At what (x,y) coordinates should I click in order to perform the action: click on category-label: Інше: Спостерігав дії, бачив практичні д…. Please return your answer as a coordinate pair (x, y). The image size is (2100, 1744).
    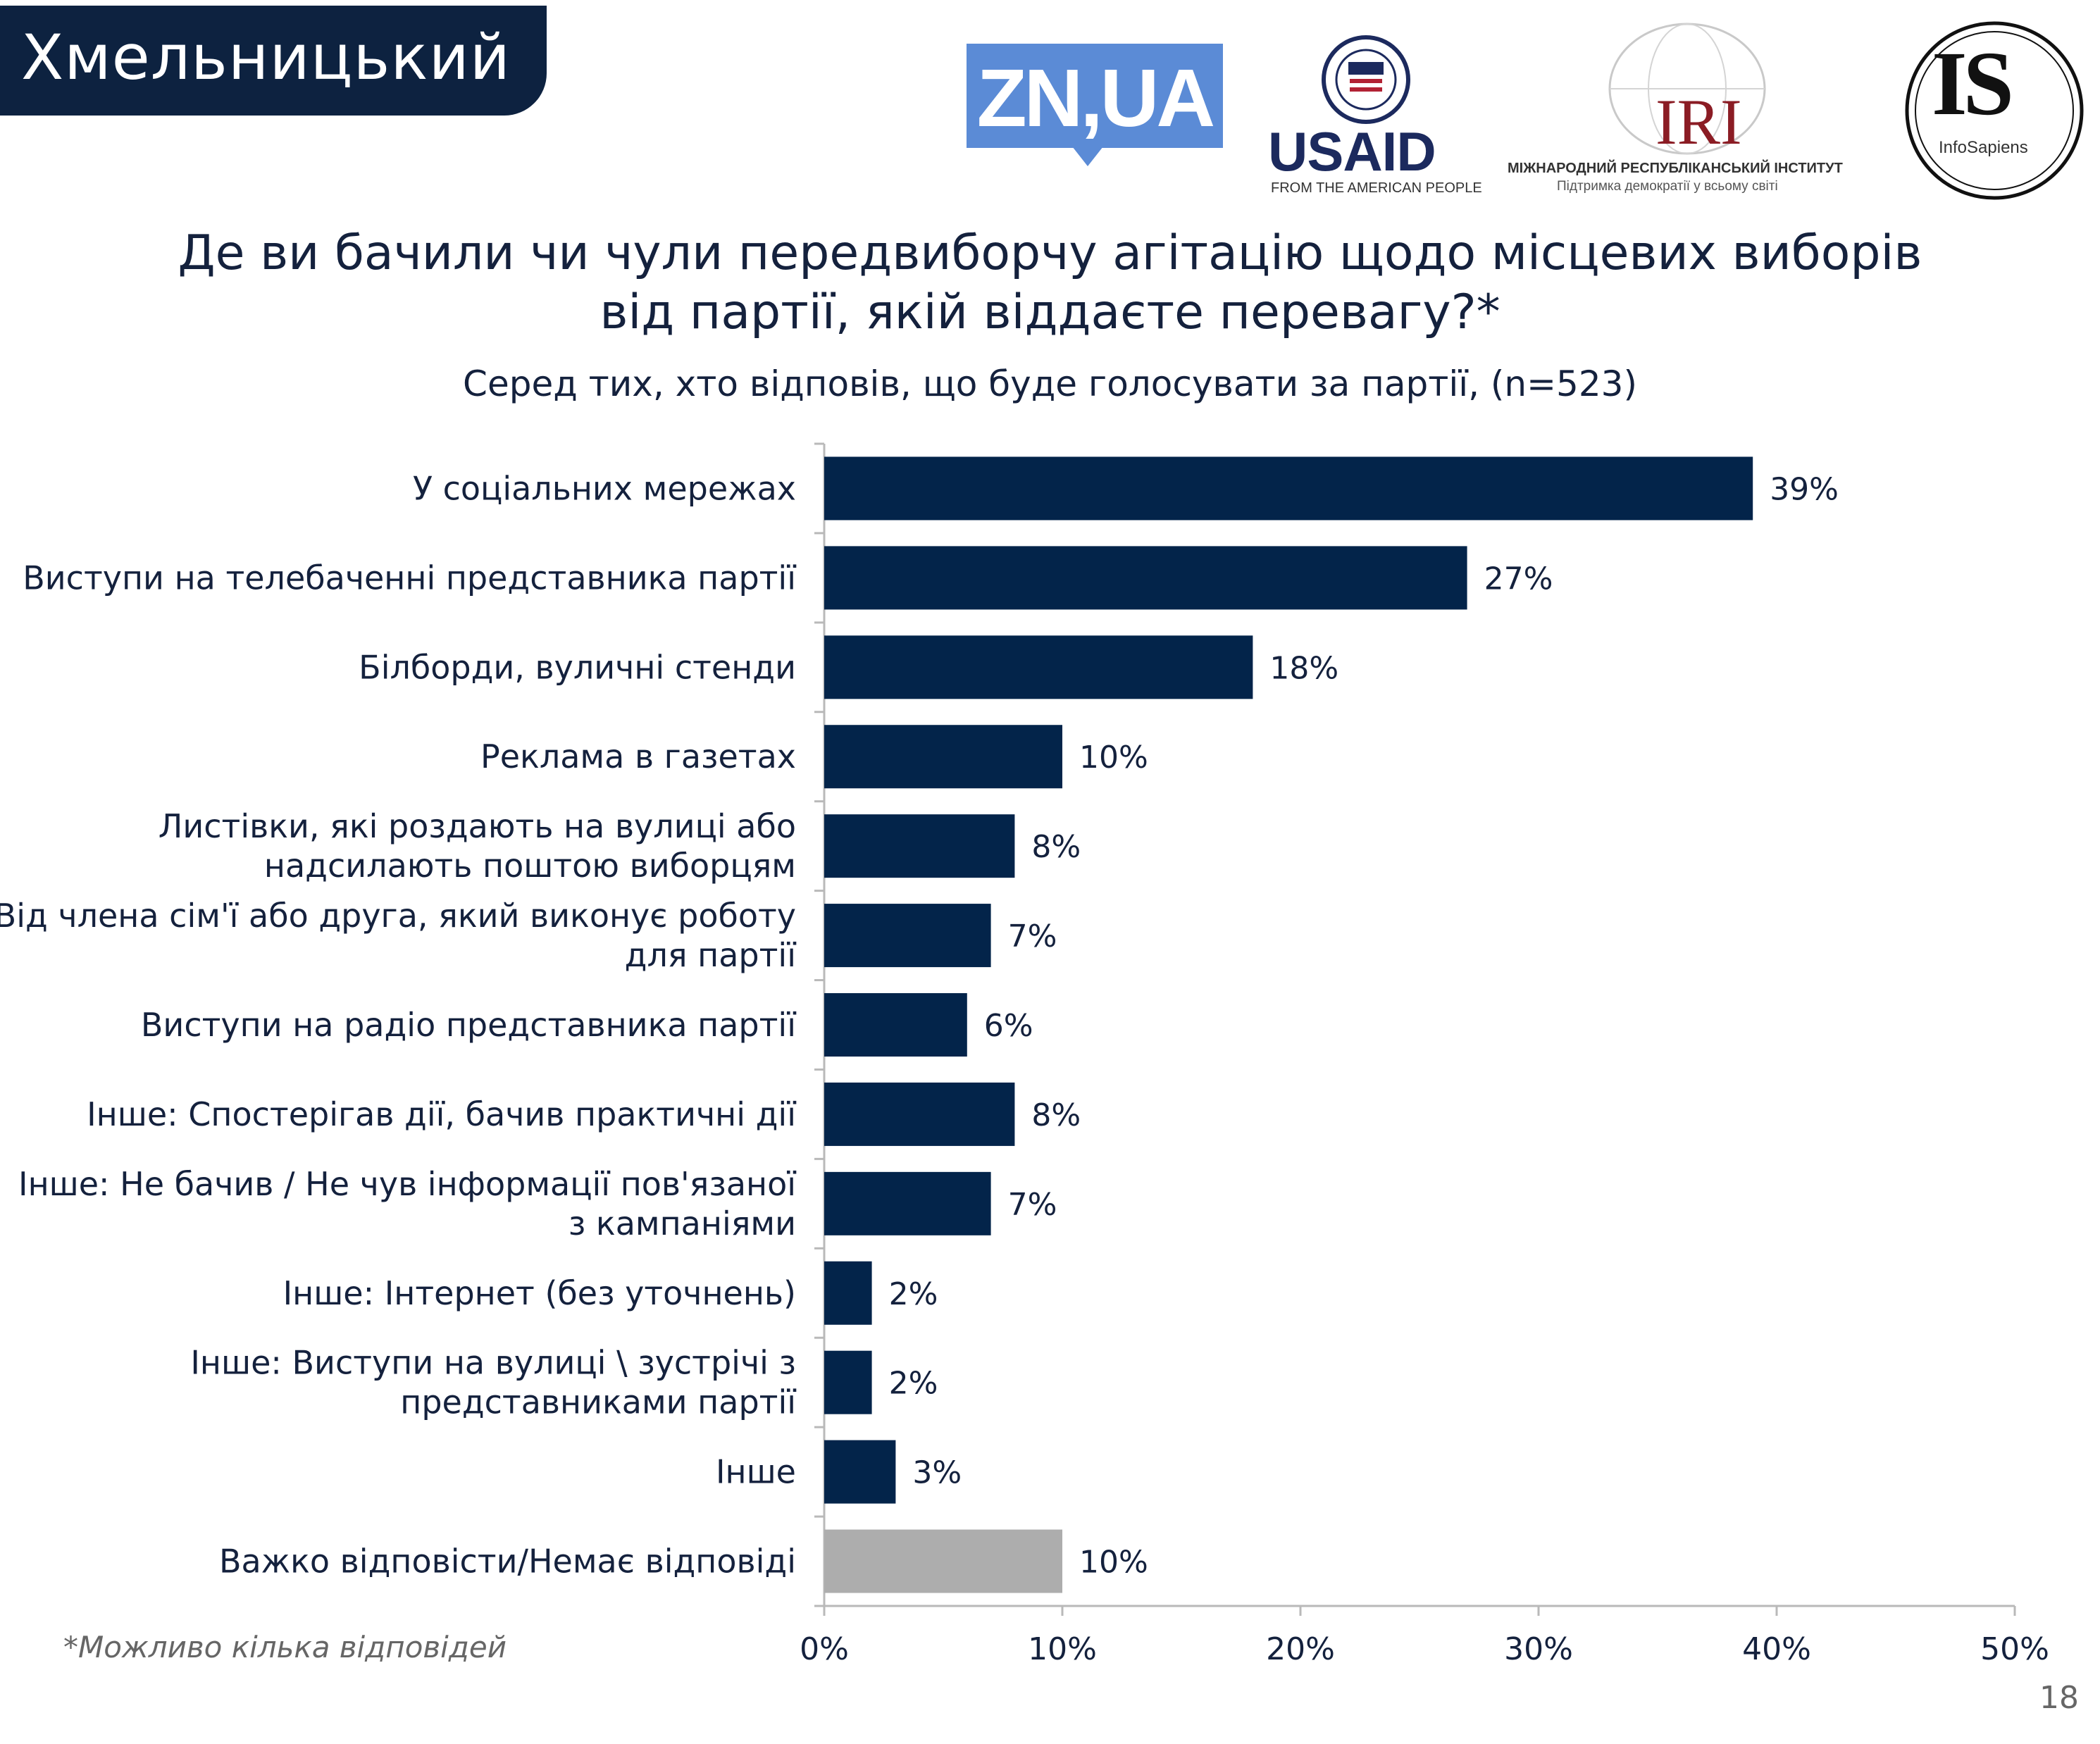
    Looking at the image, I should click on (442, 1114).